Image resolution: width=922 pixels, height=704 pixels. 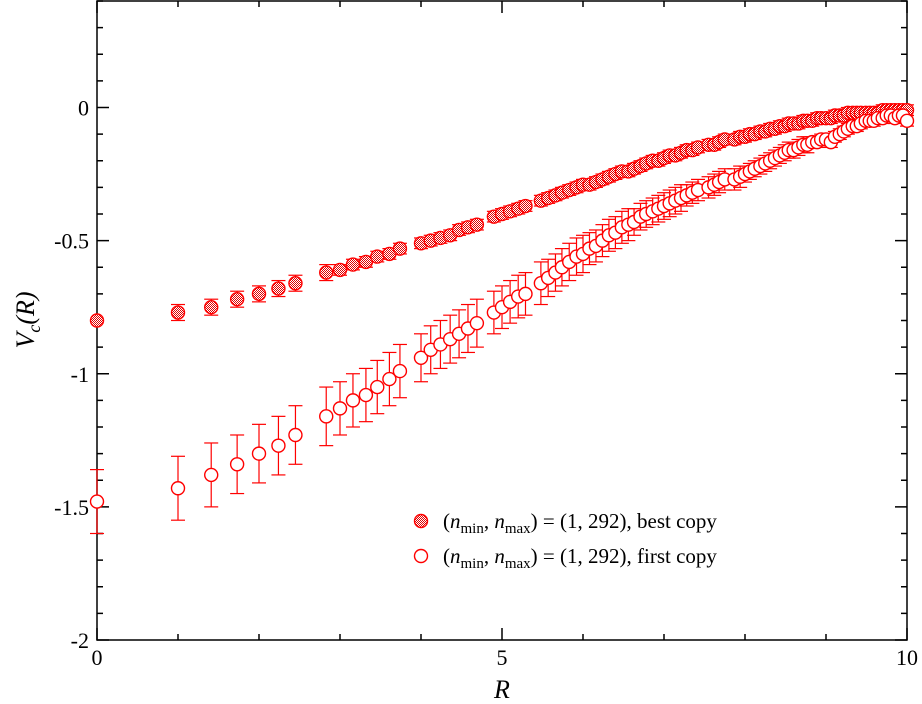 I want to click on y-axis-title-main: V, so click(x=25, y=339).